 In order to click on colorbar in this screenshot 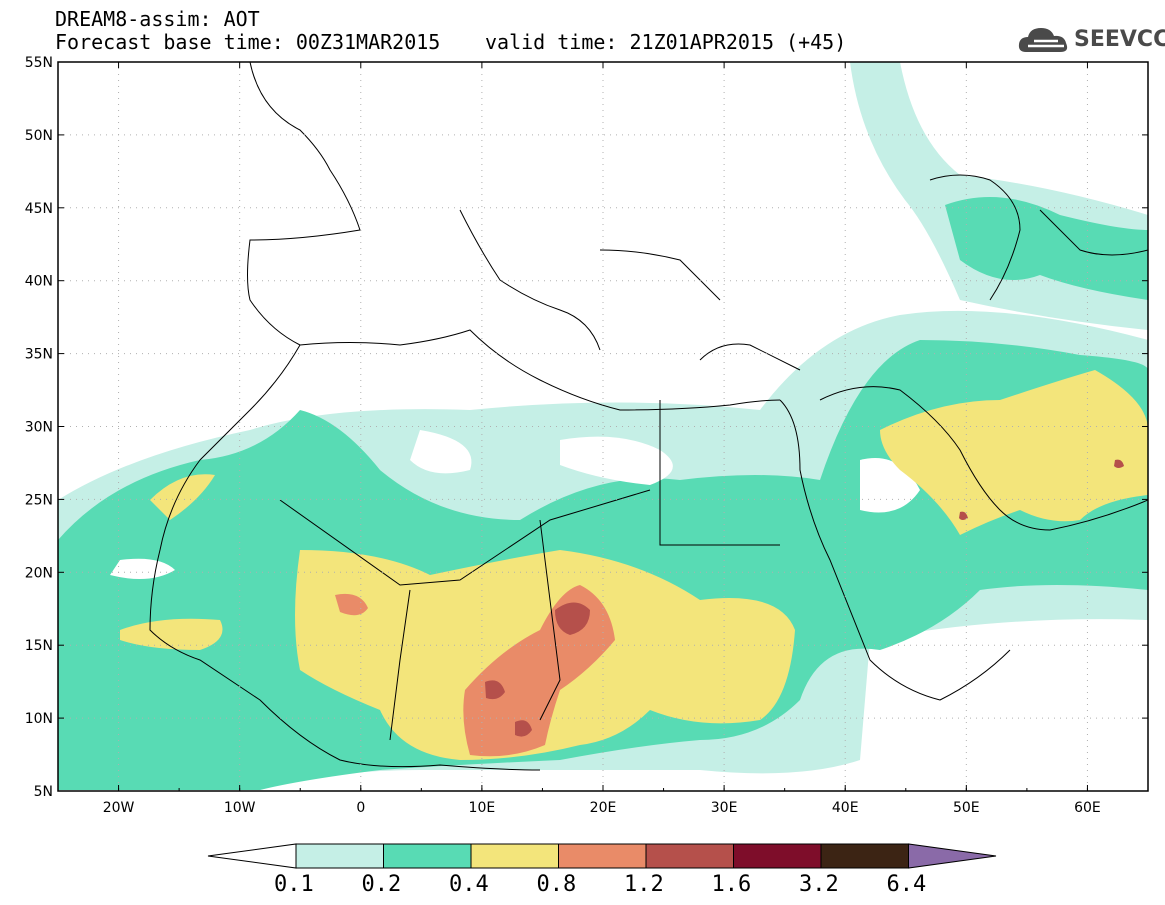, I will do `click(602, 856)`.